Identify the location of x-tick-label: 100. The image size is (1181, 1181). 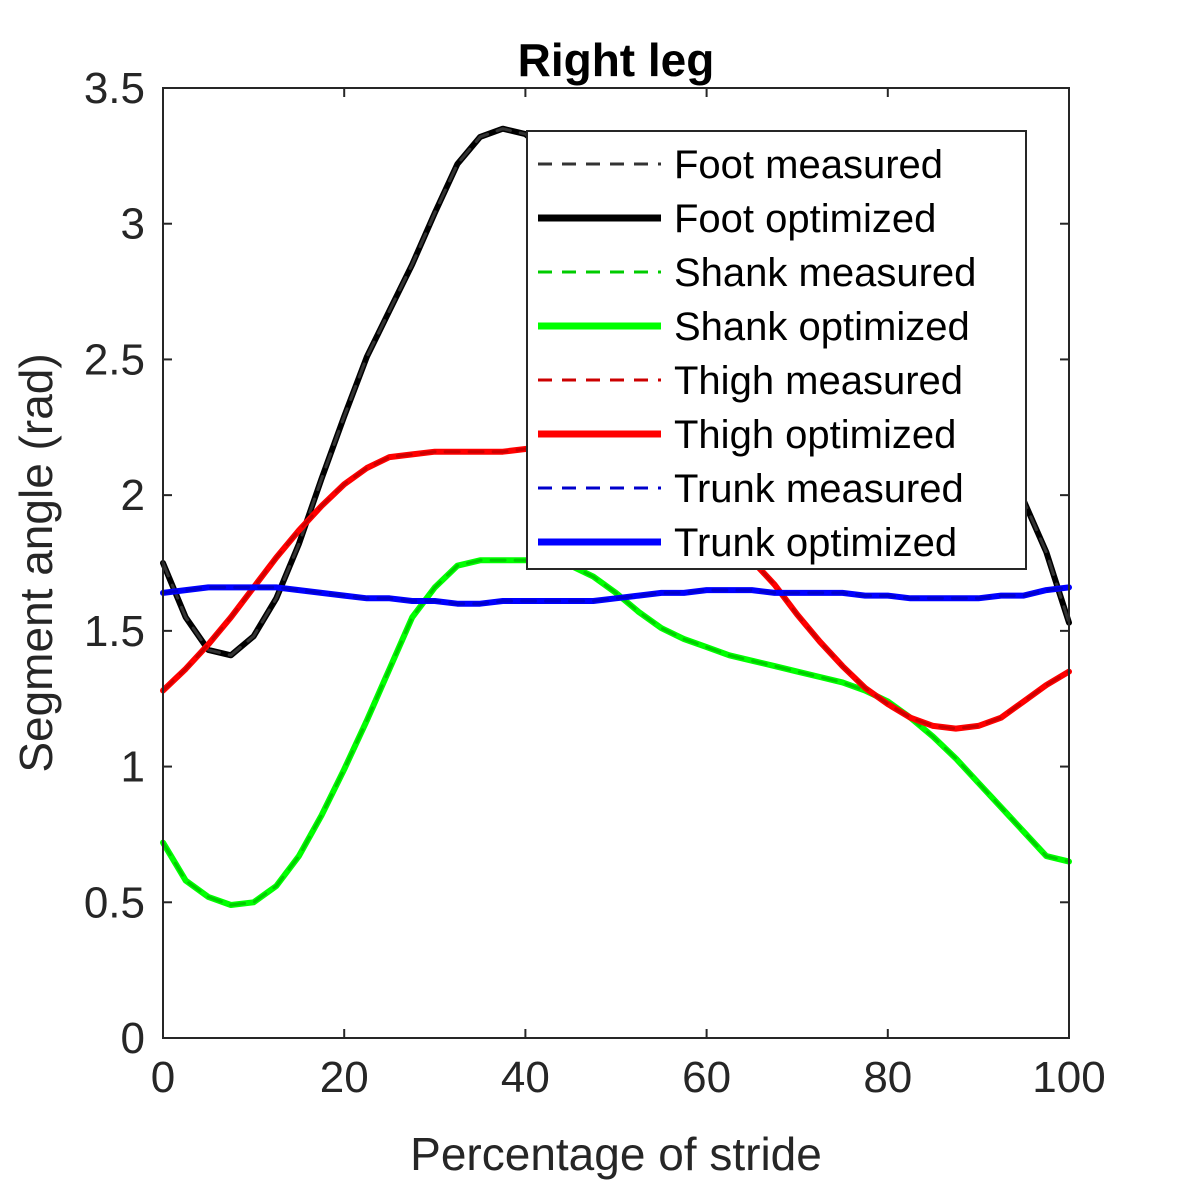
(1068, 1077).